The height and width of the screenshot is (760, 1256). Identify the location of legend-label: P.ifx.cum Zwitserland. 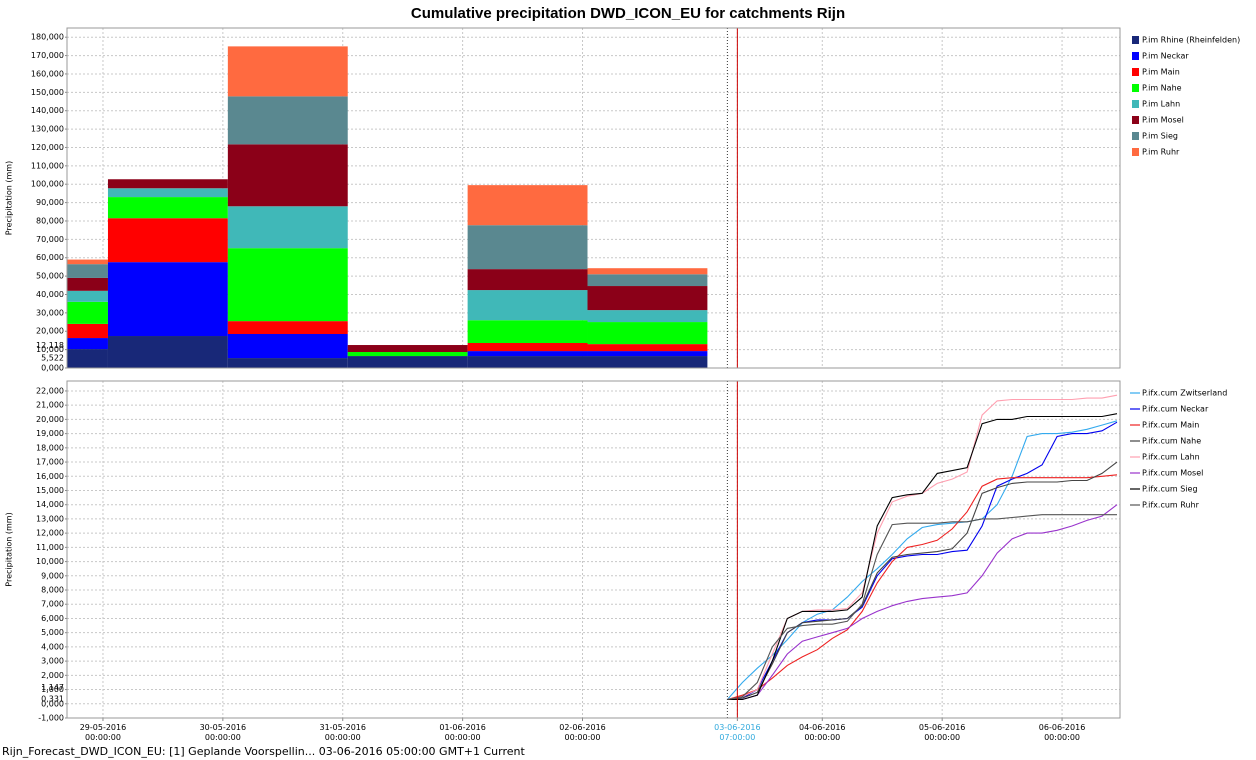
(1184, 393).